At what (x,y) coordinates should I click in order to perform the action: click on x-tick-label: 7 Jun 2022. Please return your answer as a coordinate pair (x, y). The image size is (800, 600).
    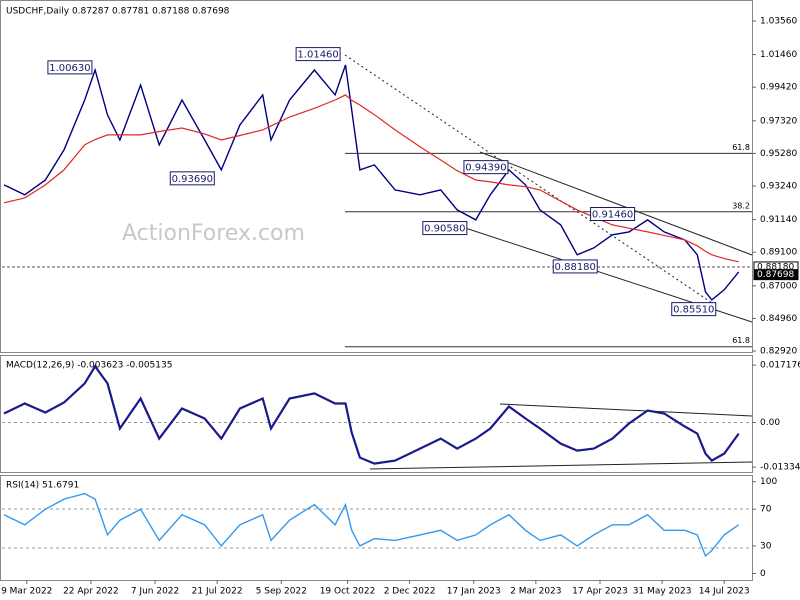
    Looking at the image, I should click on (155, 592).